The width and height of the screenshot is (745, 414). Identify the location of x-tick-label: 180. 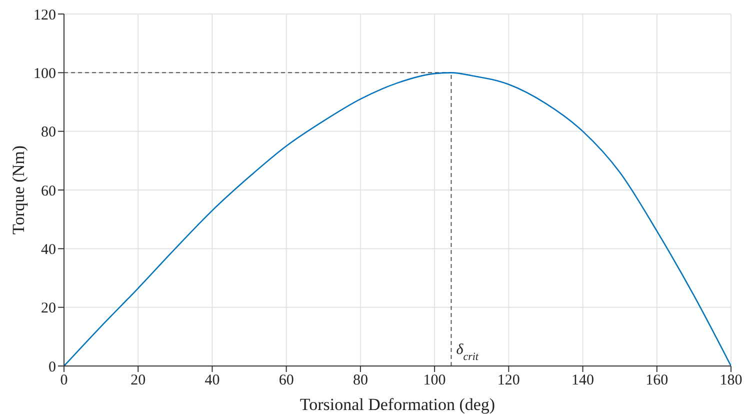
(731, 380).